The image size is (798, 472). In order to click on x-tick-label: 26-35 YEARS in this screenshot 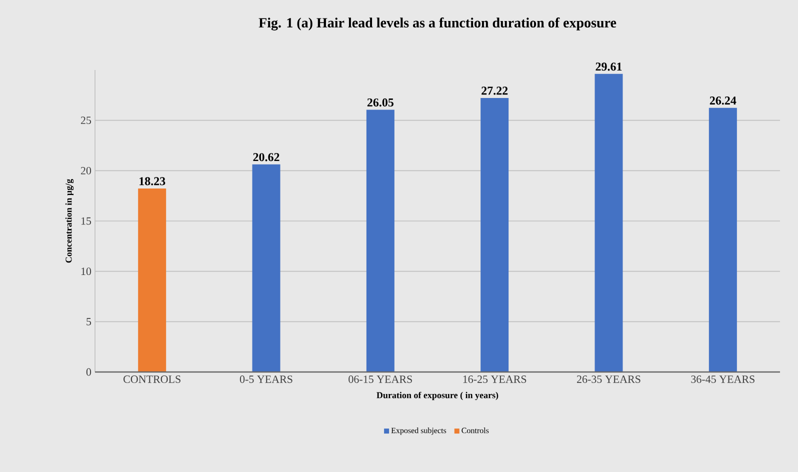, I will do `click(608, 379)`.